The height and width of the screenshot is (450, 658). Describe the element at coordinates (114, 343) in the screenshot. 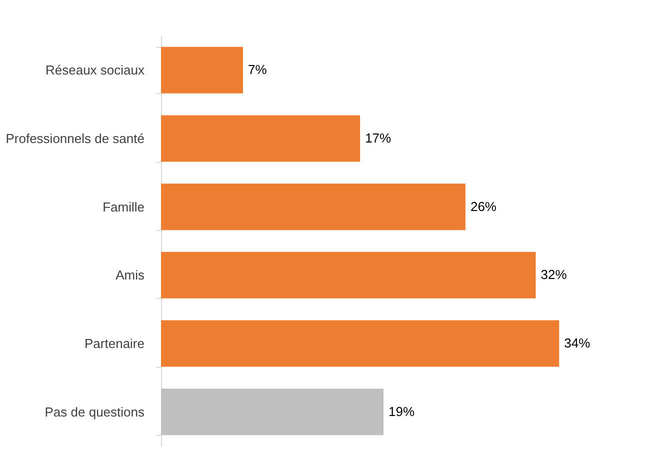

I see `y-tick-label: Partenaire` at that location.